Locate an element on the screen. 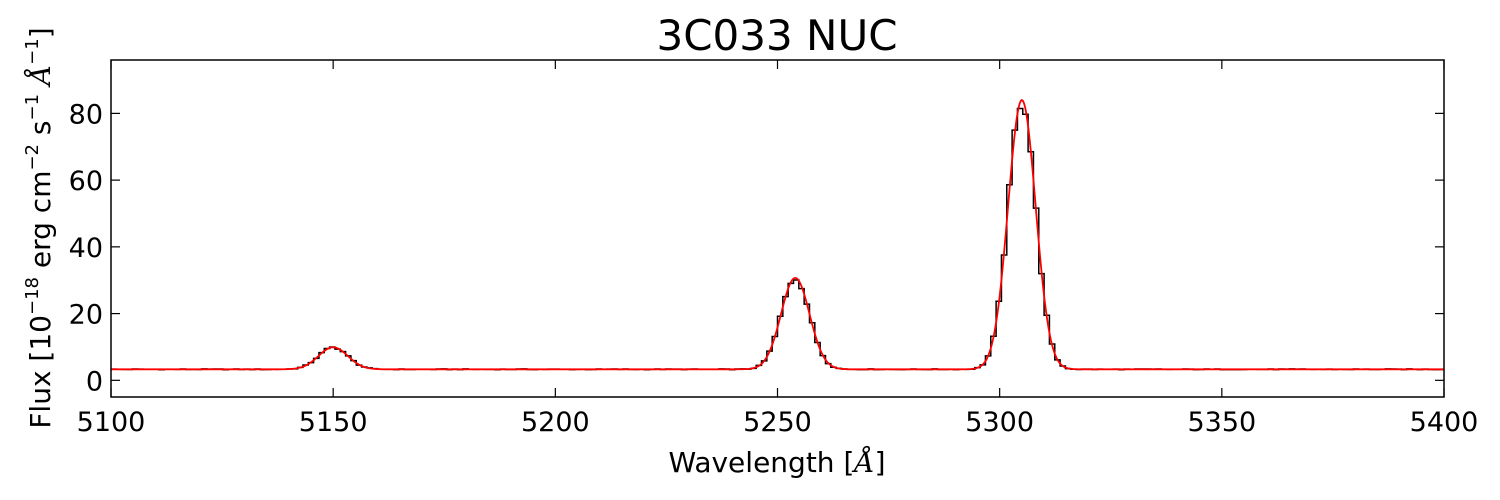 This screenshot has height=500, width=1500. x-tick-label: 5100 is located at coordinates (111, 422).